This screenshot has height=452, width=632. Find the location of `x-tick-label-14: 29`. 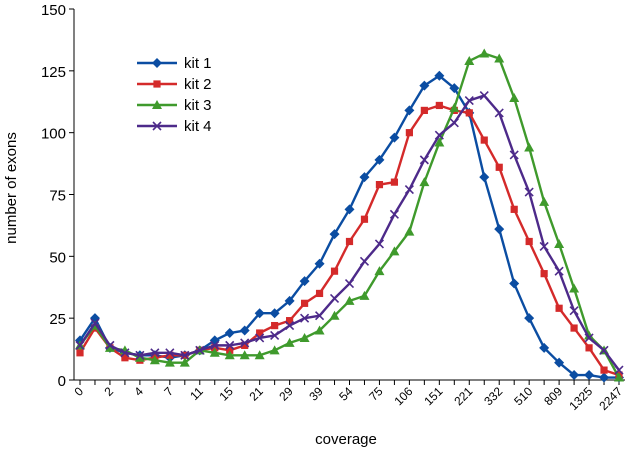

x-tick-label-14: 29 is located at coordinates (286, 394).